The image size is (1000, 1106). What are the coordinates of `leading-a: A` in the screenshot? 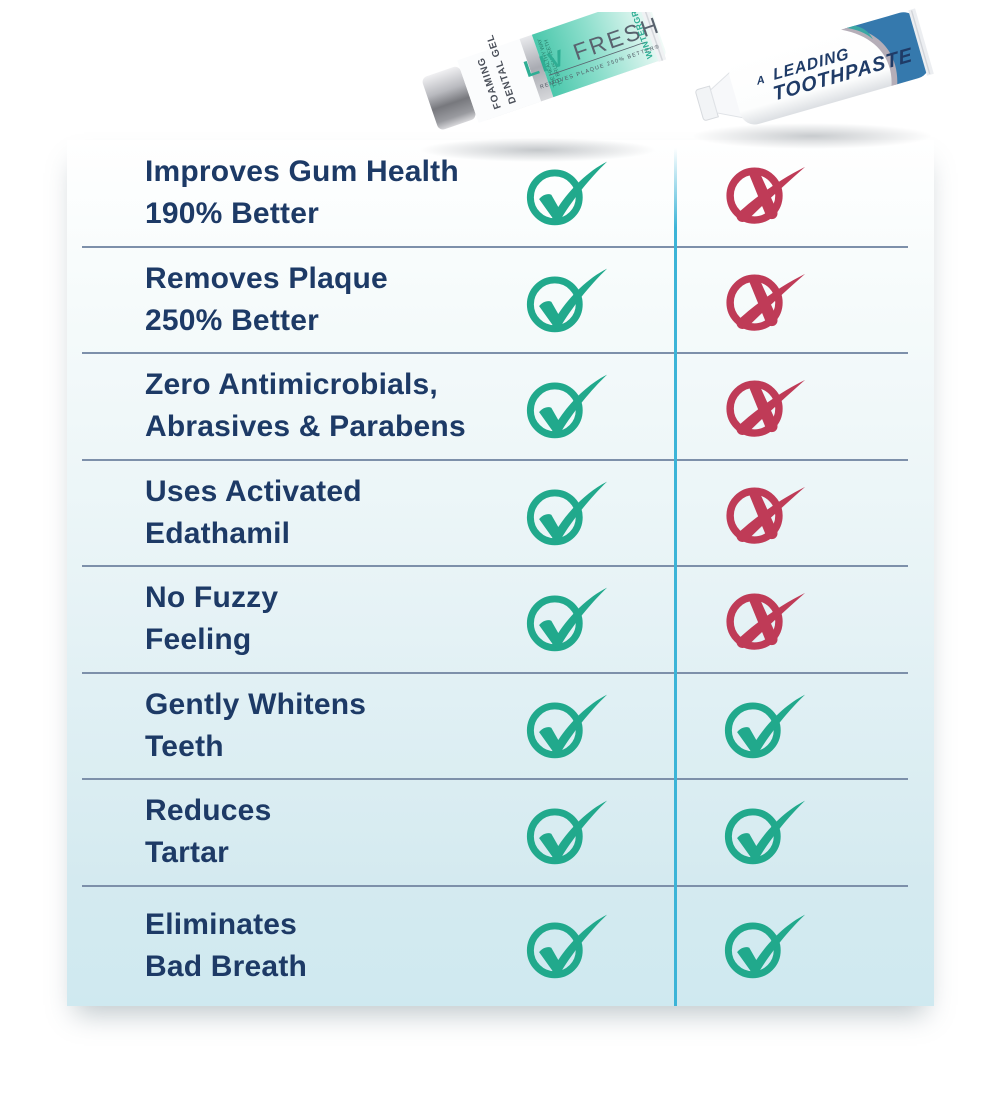 It's located at (761, 80).